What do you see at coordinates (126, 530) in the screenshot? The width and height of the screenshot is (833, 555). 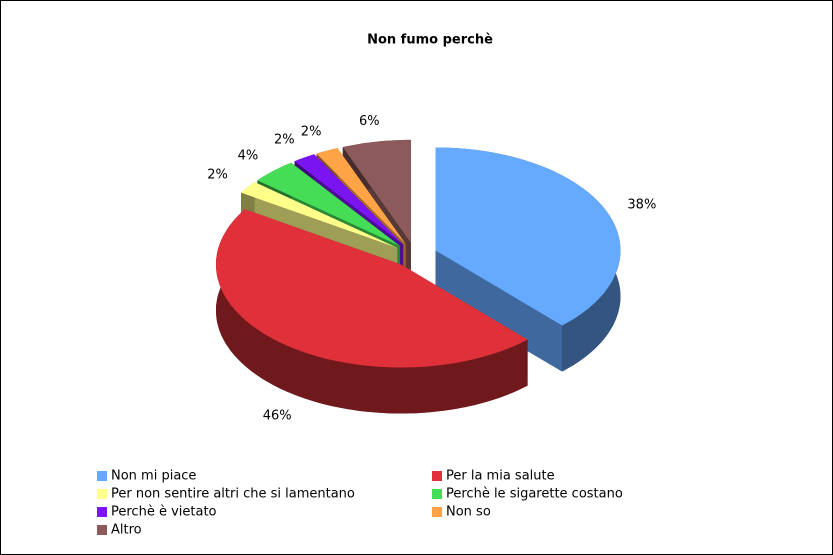 I see `legend-label: Altro` at bounding box center [126, 530].